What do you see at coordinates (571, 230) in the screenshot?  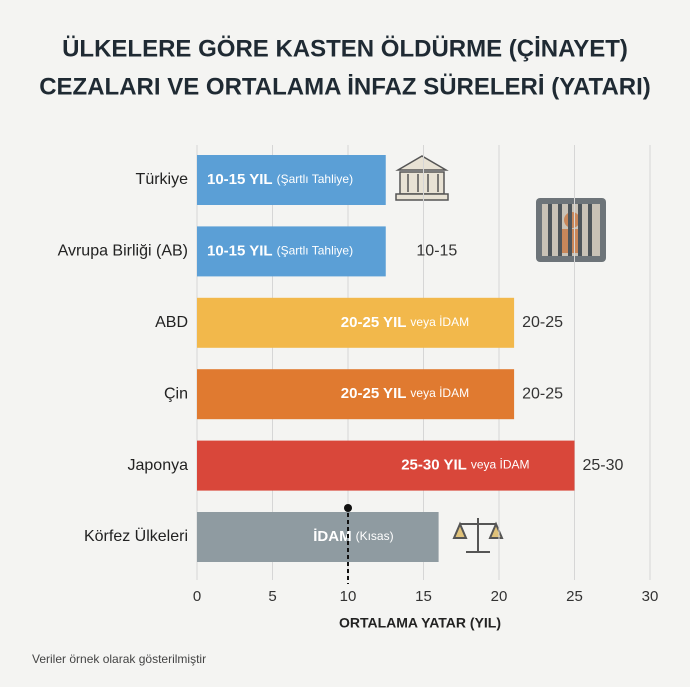 I see `jail-icon` at bounding box center [571, 230].